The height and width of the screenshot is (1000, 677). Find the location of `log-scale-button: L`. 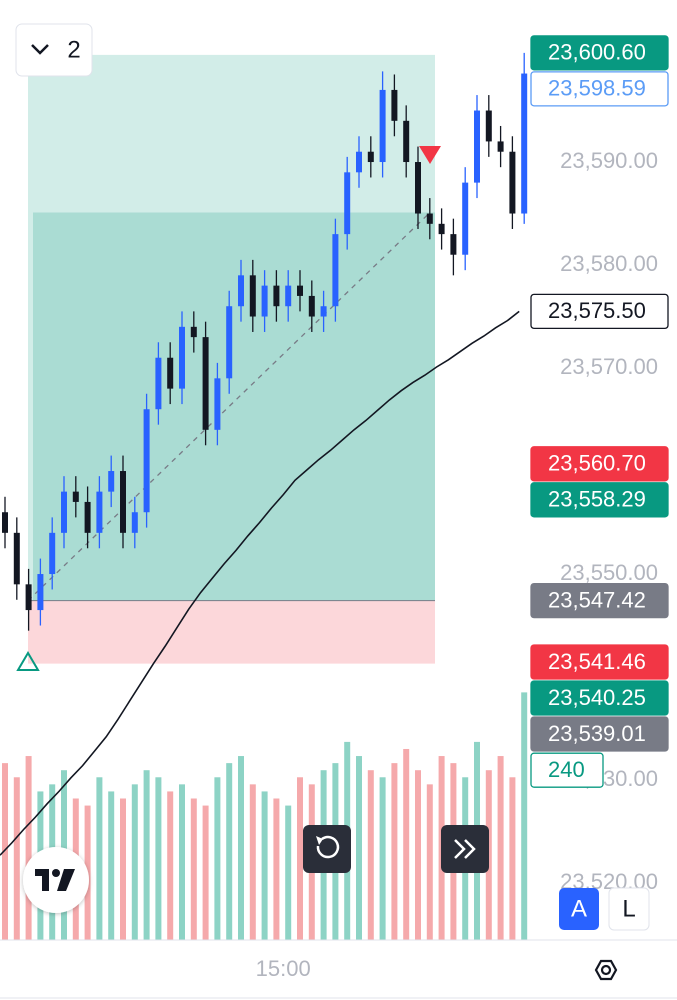

log-scale-button: L is located at coordinates (629, 909).